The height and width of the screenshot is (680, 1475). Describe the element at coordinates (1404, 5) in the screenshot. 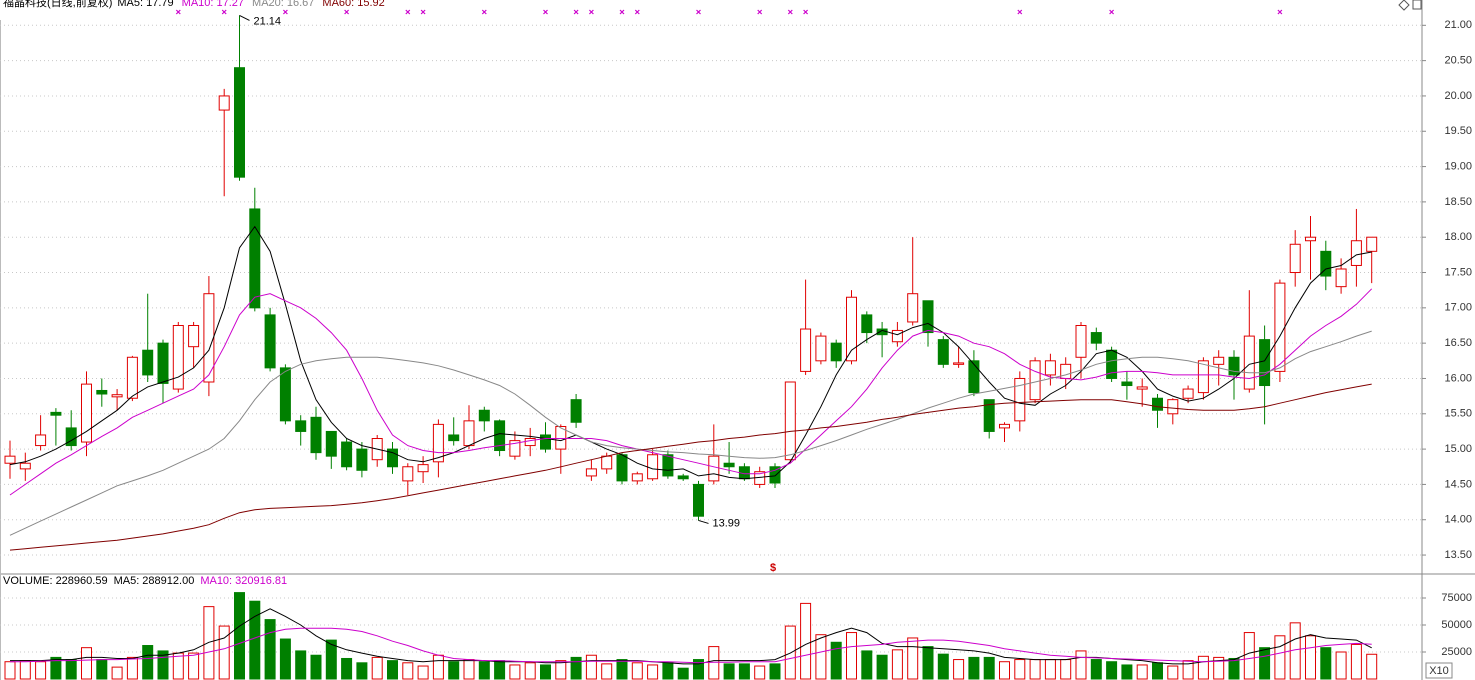

I see `tool-icon` at that location.